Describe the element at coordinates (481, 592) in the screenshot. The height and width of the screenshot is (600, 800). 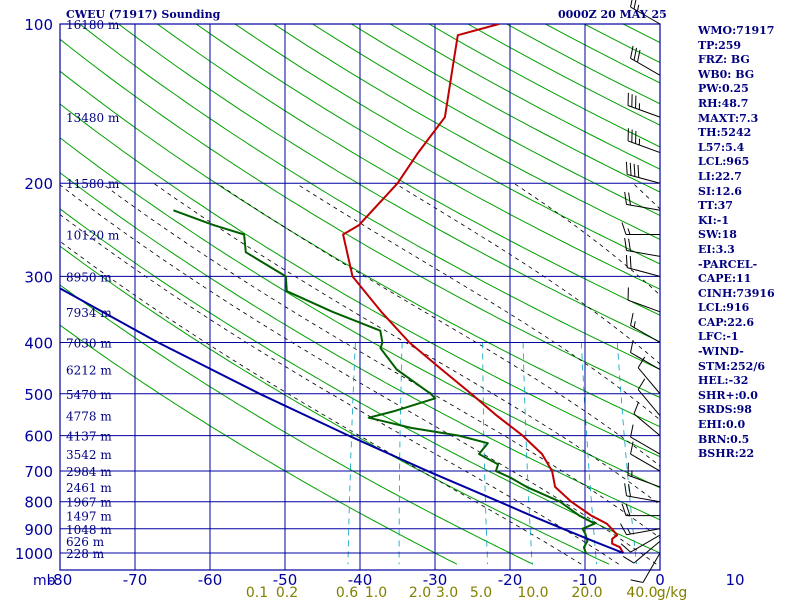
I see `mixing-ratio-label: 5.0` at that location.